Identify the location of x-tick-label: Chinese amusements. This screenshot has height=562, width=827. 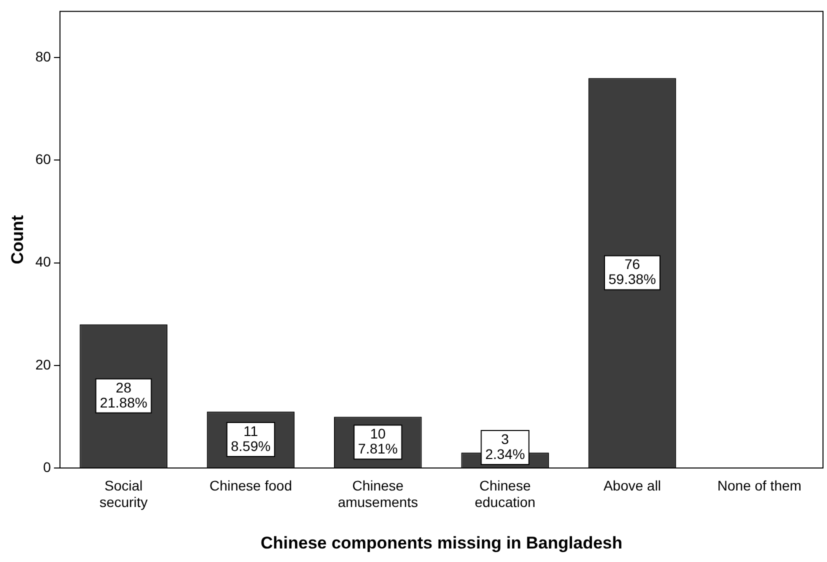
(378, 493).